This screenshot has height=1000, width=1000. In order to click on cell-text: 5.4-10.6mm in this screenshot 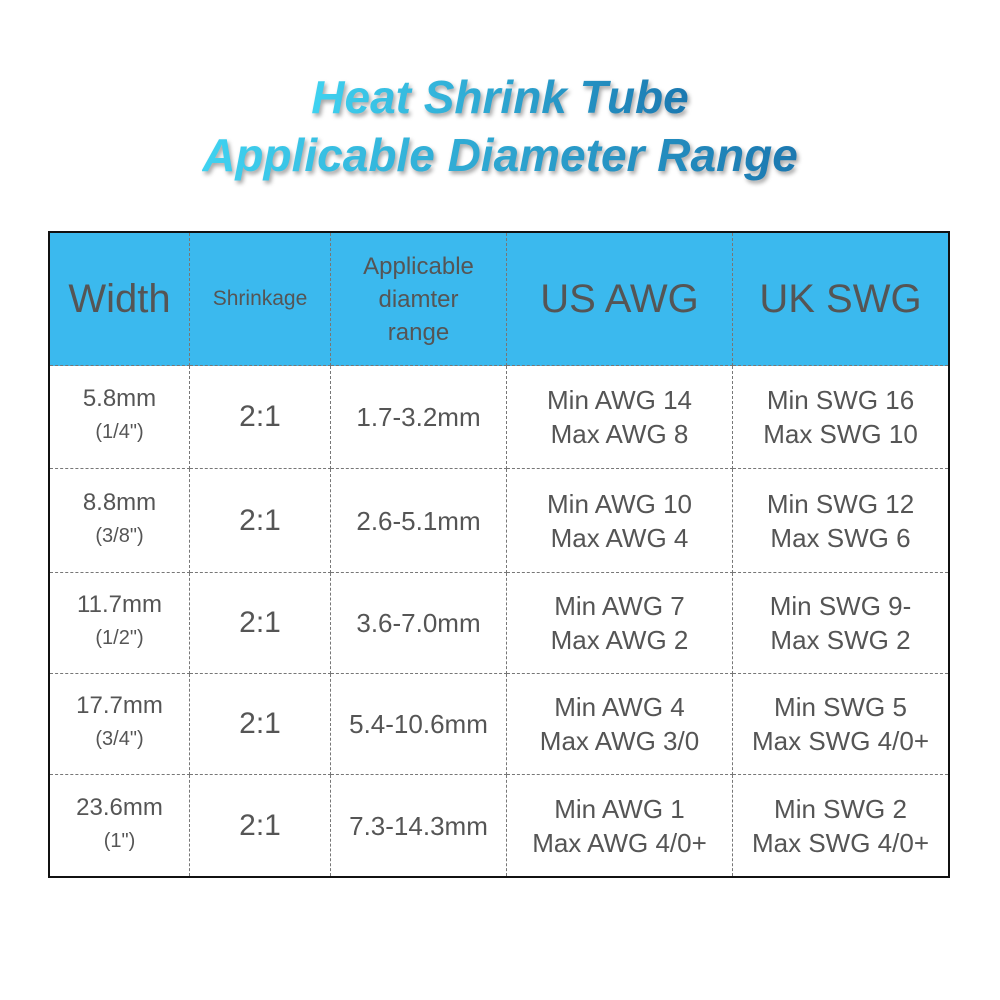, I will do `click(418, 724)`.